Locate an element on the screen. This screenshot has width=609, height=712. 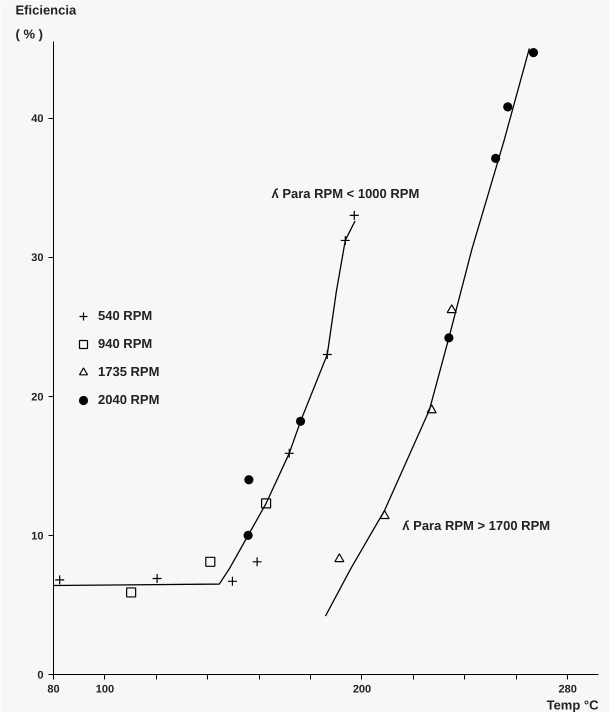
y-axis-title: Eficiencia ( % ) is located at coordinates (46, 22).